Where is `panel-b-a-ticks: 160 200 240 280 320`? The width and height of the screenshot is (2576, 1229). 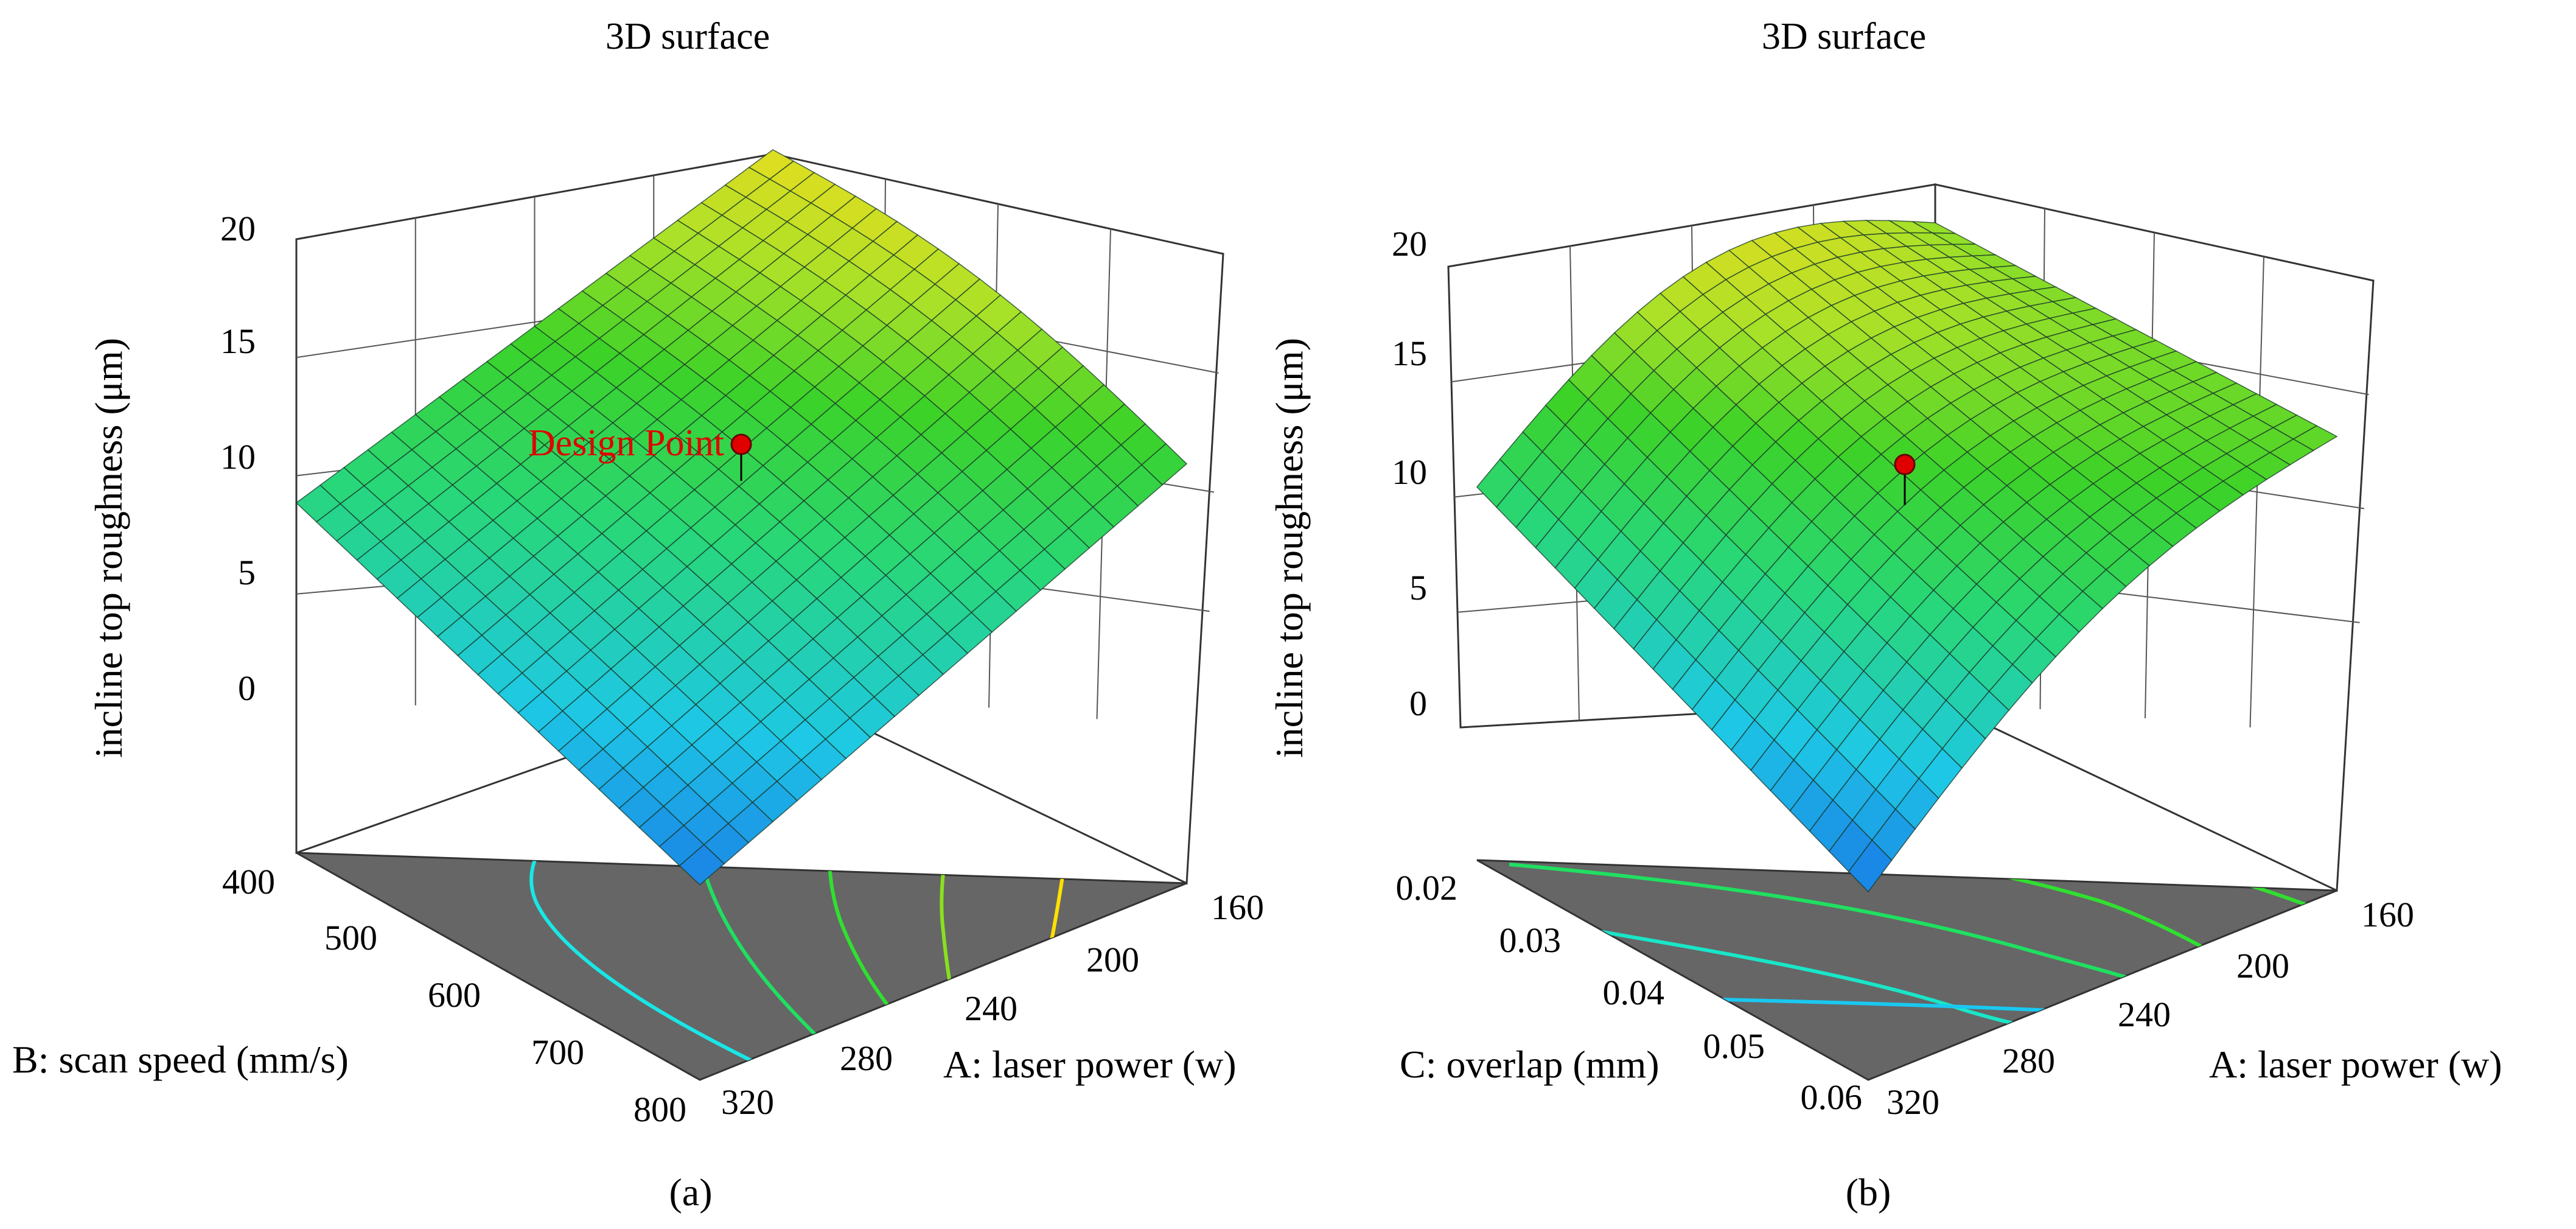 panel-b-a-ticks: 160 200 240 280 320 is located at coordinates (2150, 1008).